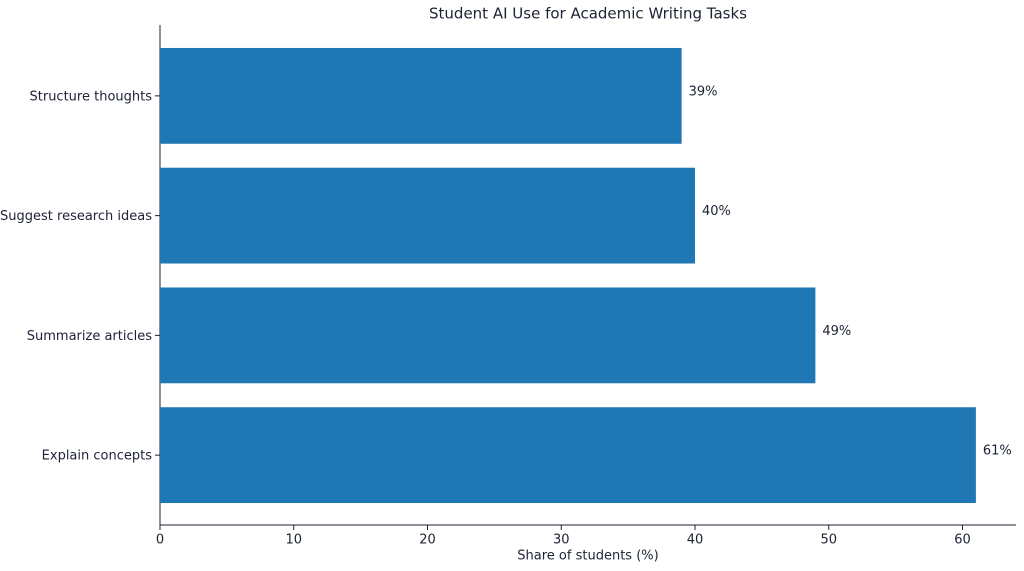 The image size is (1024, 571). I want to click on y-tick-label: Explain concepts, so click(97, 456).